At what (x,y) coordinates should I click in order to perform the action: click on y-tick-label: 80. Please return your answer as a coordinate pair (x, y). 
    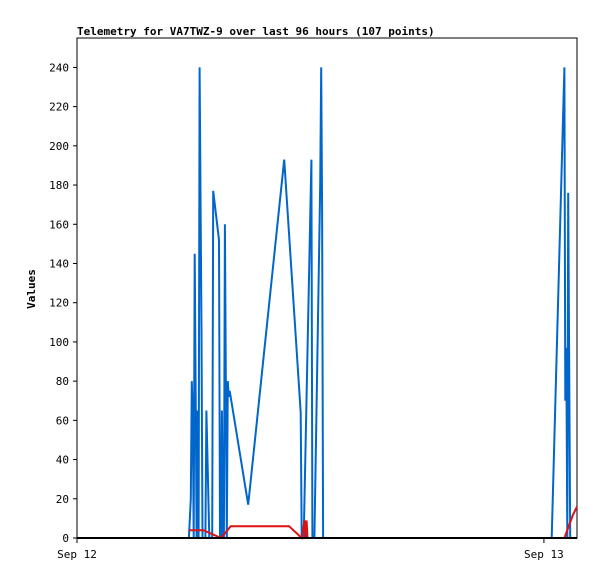
    Looking at the image, I should click on (62, 381).